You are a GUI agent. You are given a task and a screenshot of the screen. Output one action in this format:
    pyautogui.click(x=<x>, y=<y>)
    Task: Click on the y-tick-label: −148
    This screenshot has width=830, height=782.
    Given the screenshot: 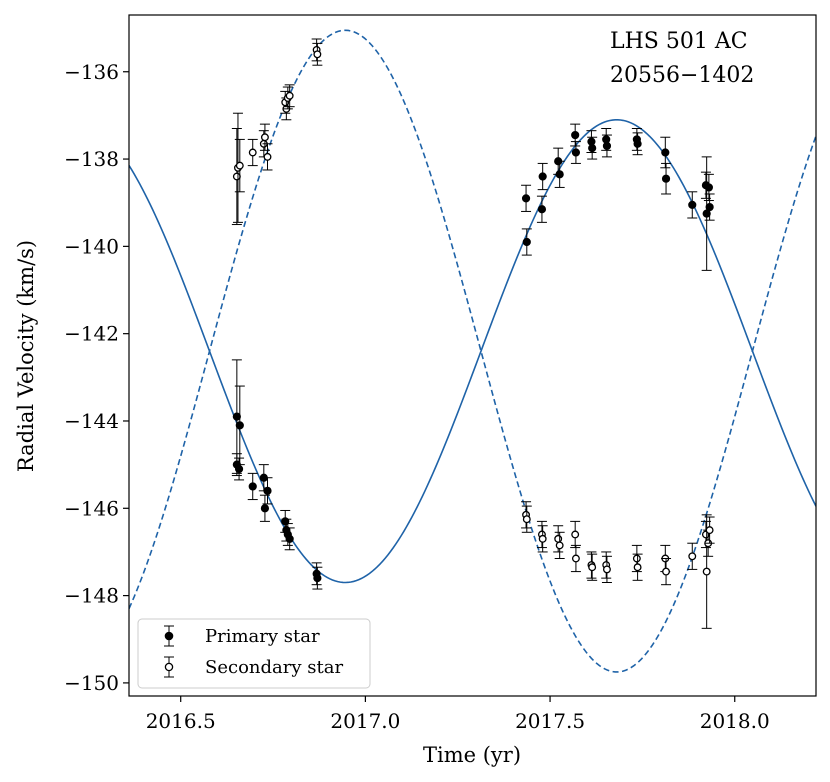 What is the action you would take?
    pyautogui.click(x=91, y=596)
    